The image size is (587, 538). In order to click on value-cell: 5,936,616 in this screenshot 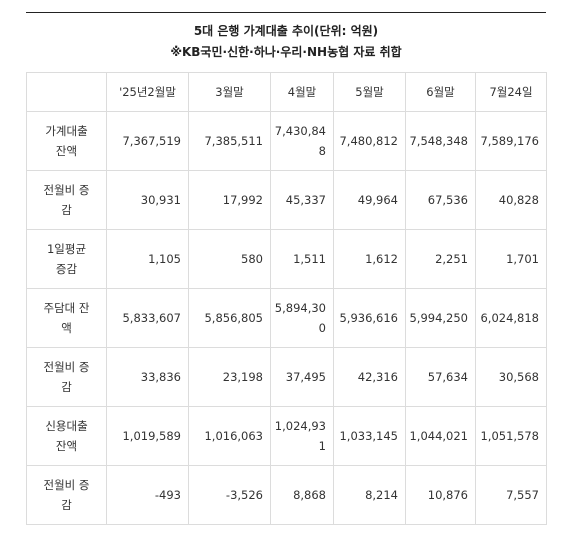, I will do `click(369, 318)`.